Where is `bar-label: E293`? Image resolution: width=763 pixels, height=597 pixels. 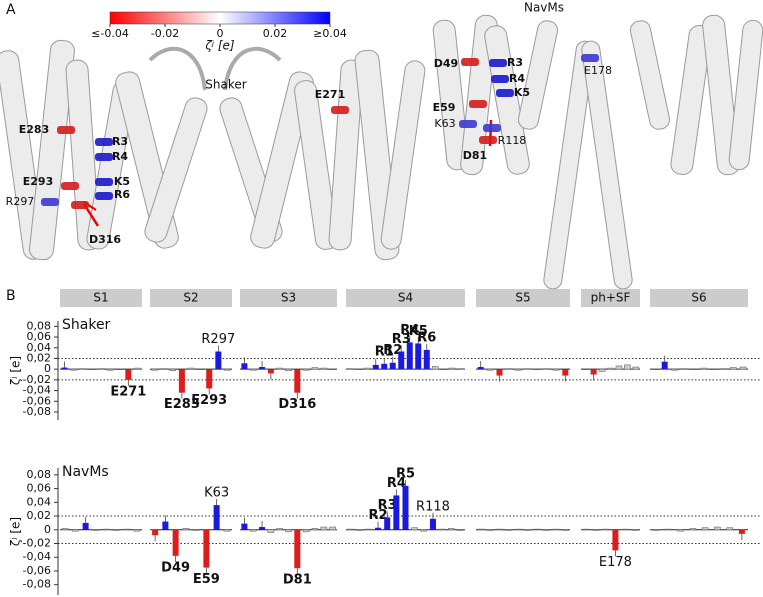 bar-label: E293 is located at coordinates (209, 400).